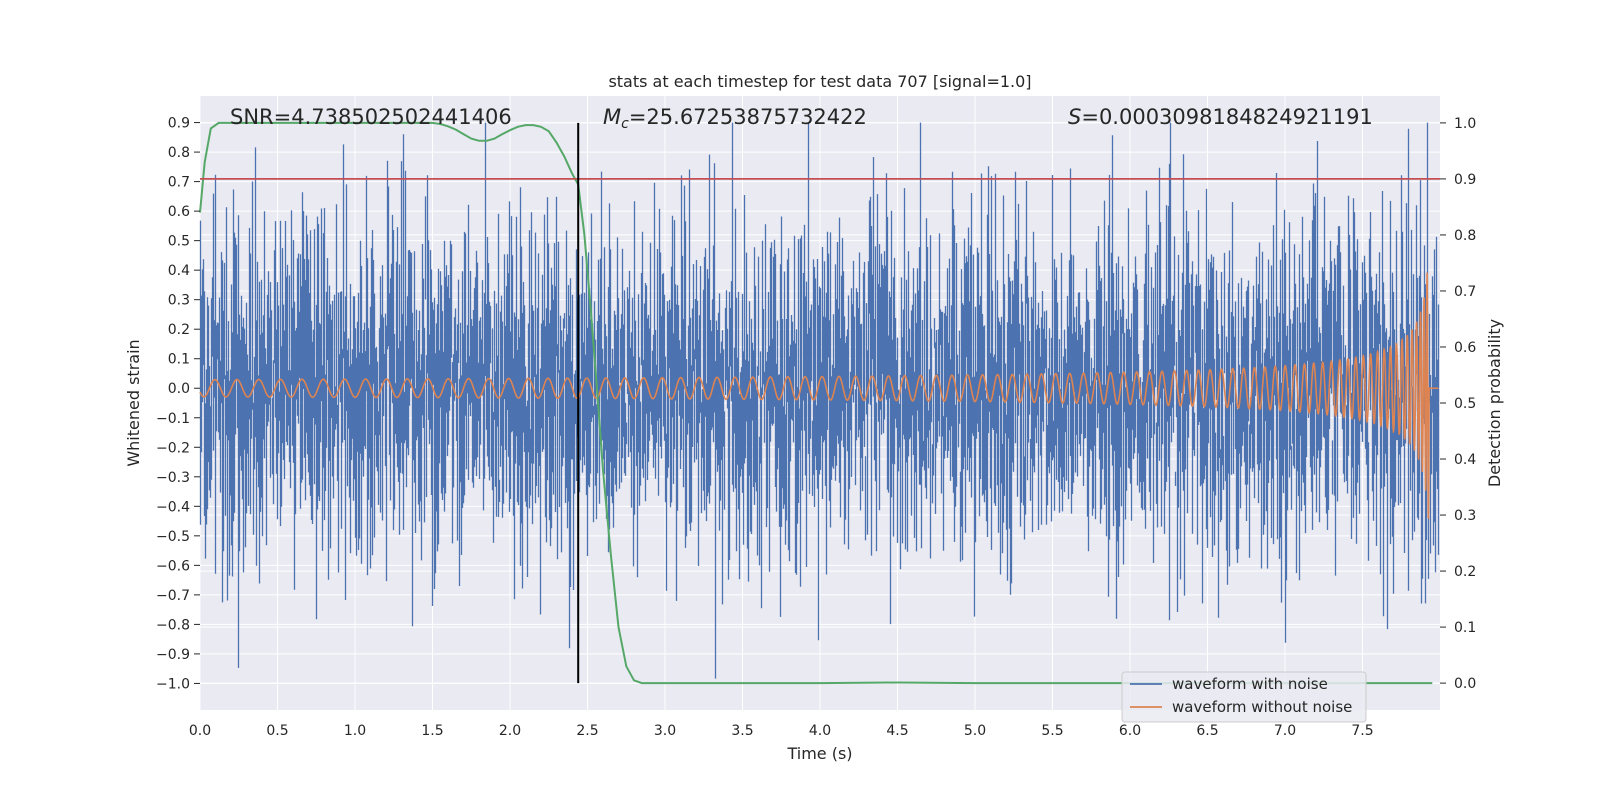  I want to click on y-tick-label: −0.5, so click(173, 537).